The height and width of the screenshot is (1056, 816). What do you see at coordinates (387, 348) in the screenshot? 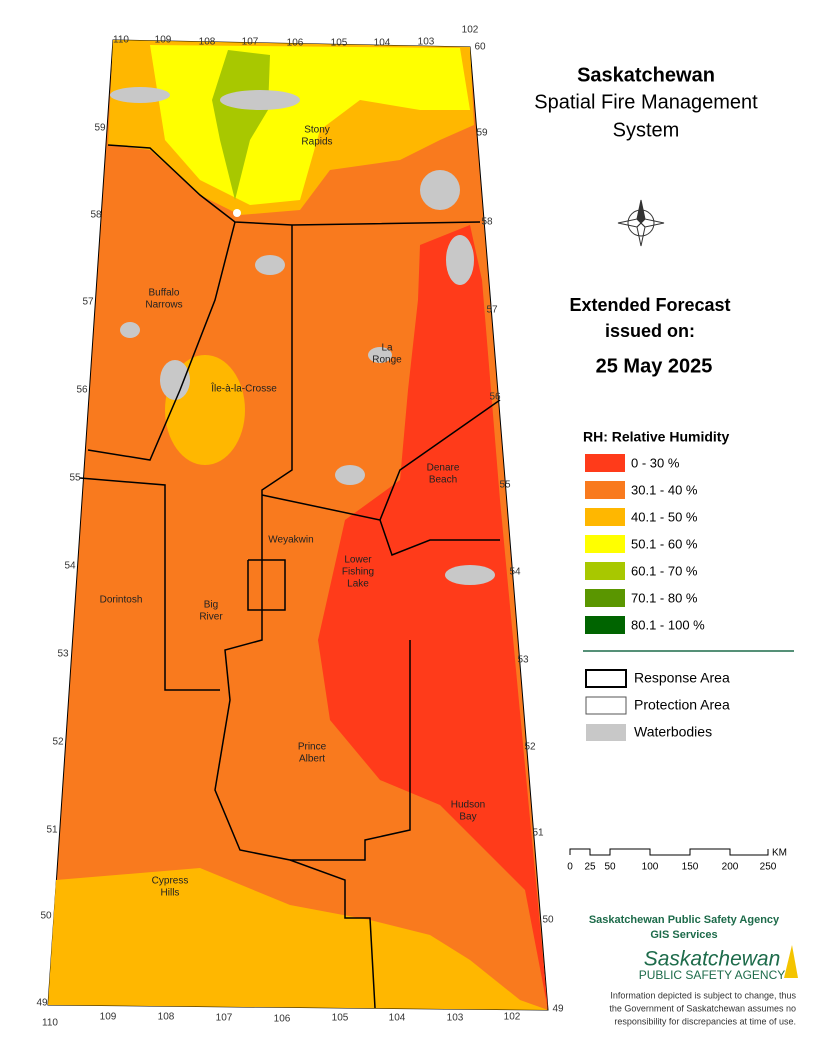
I see `place-label: La` at bounding box center [387, 348].